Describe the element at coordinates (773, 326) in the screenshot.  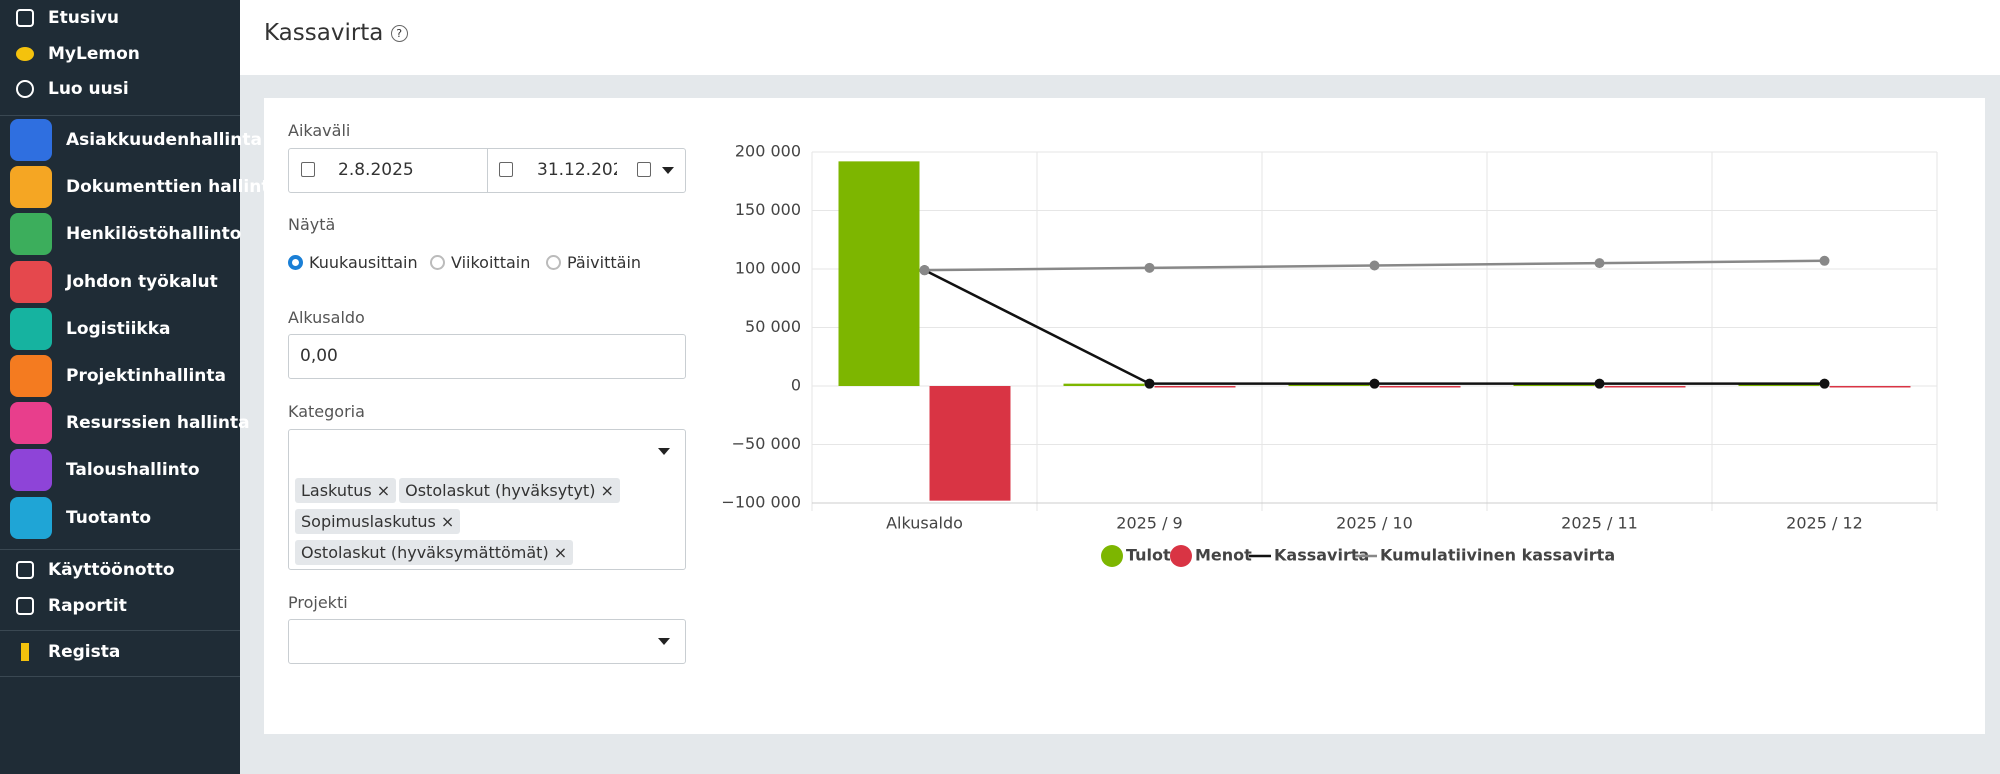
I see `y-tick-label: 50 000` at that location.